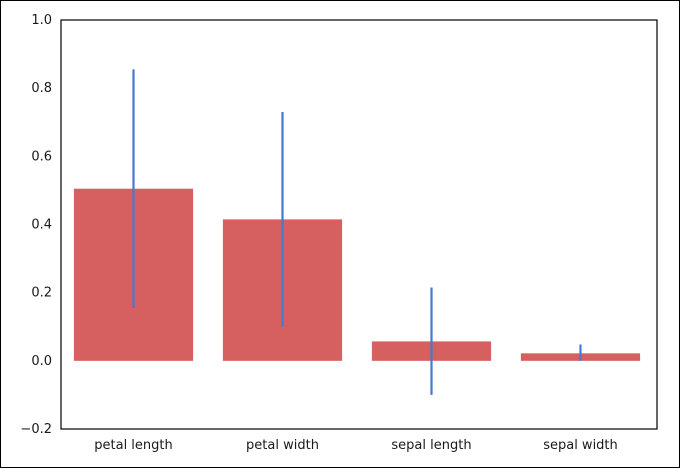  Describe the element at coordinates (41, 20) in the screenshot. I see `y-tick-label: 1.0` at that location.